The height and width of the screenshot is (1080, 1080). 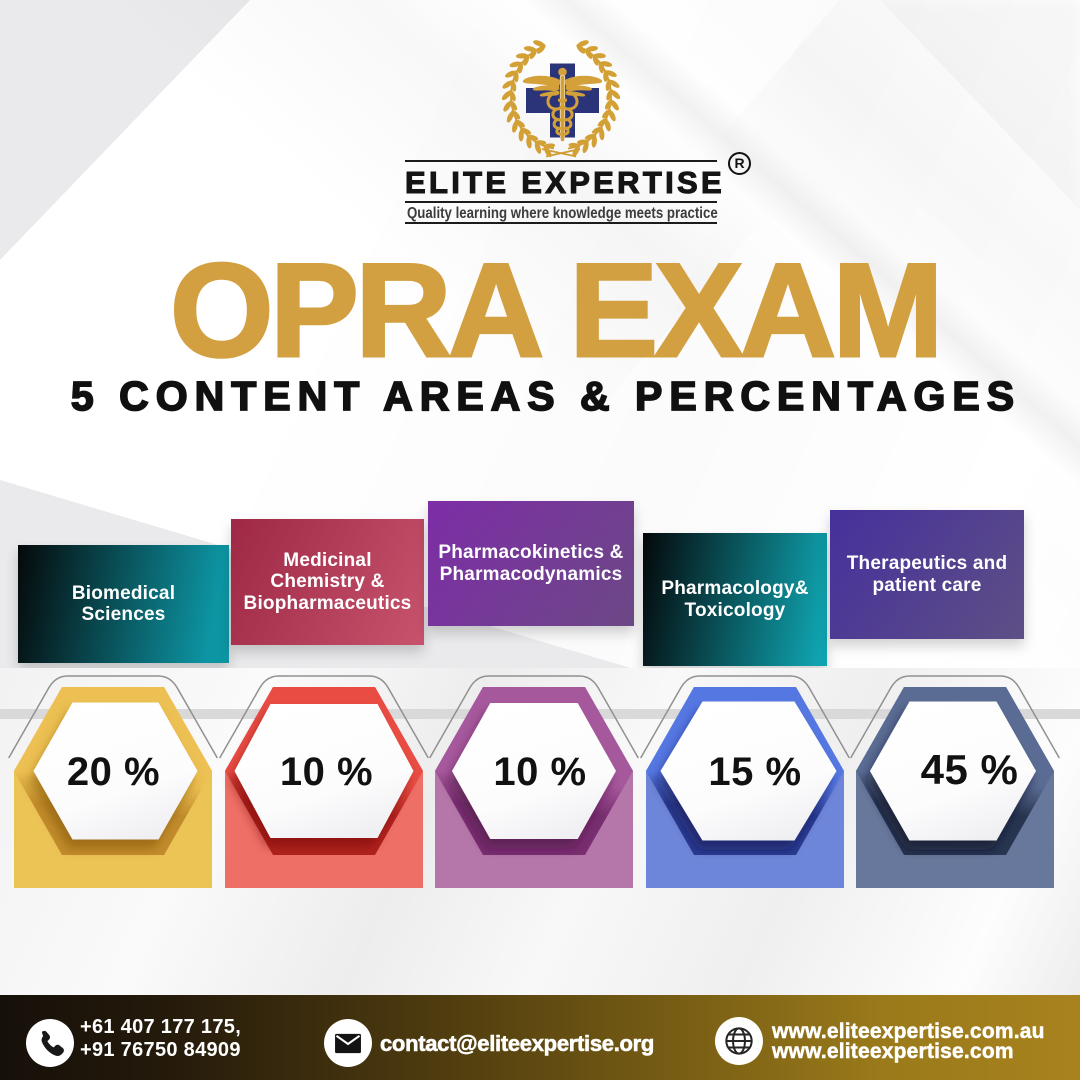 I want to click on svg-text: 45 %, so click(x=970, y=769).